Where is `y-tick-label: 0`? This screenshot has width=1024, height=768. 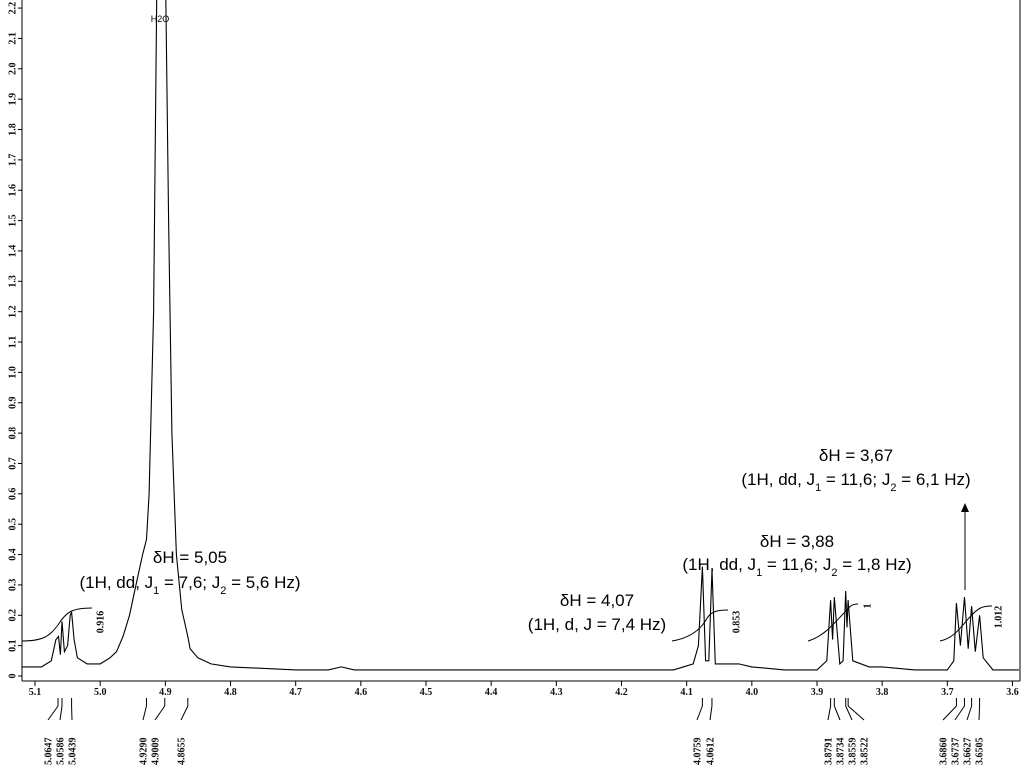 y-tick-label: 0 is located at coordinates (13, 676).